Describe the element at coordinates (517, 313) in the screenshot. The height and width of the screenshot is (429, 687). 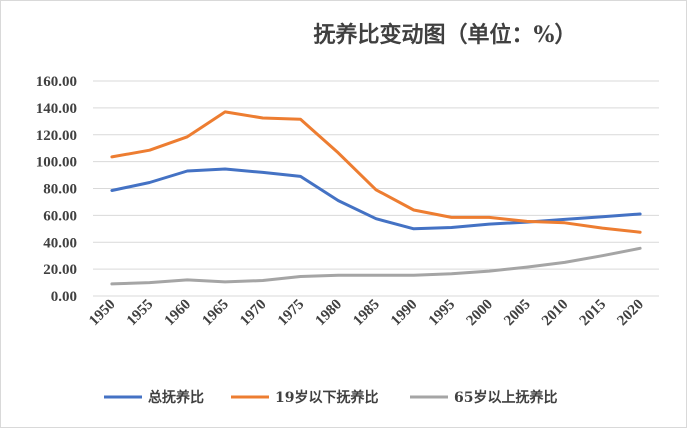
I see `x-tick-label: 2005` at that location.